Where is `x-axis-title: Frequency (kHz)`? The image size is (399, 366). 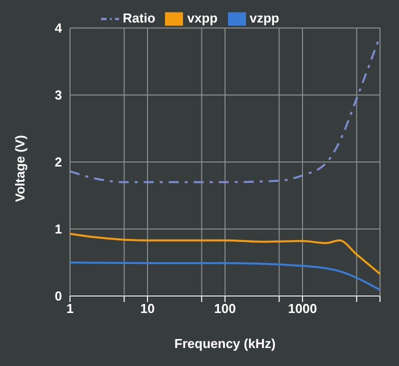 x-axis-title: Frequency (kHz) is located at coordinates (225, 343).